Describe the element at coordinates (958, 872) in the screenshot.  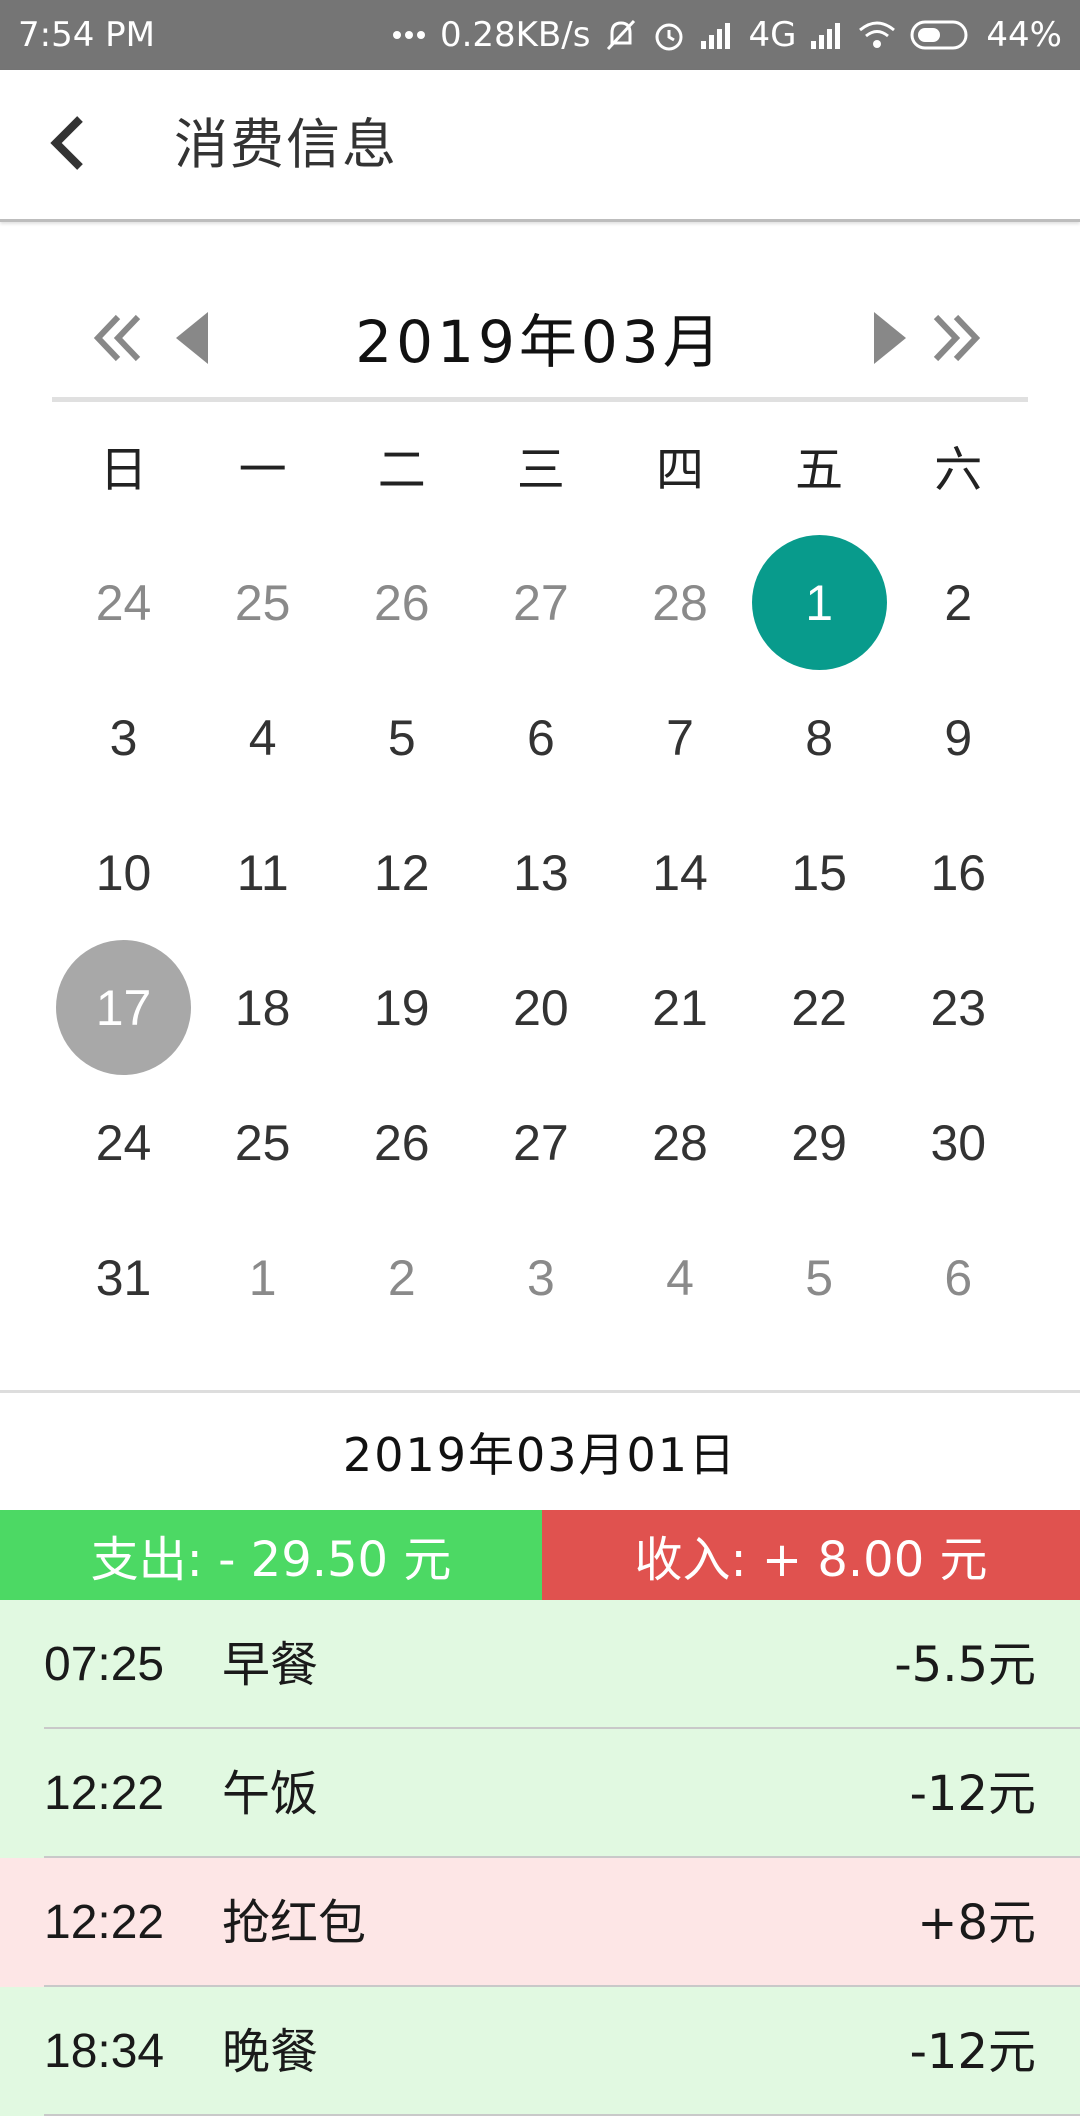
I see `calendar-day: 16` at that location.